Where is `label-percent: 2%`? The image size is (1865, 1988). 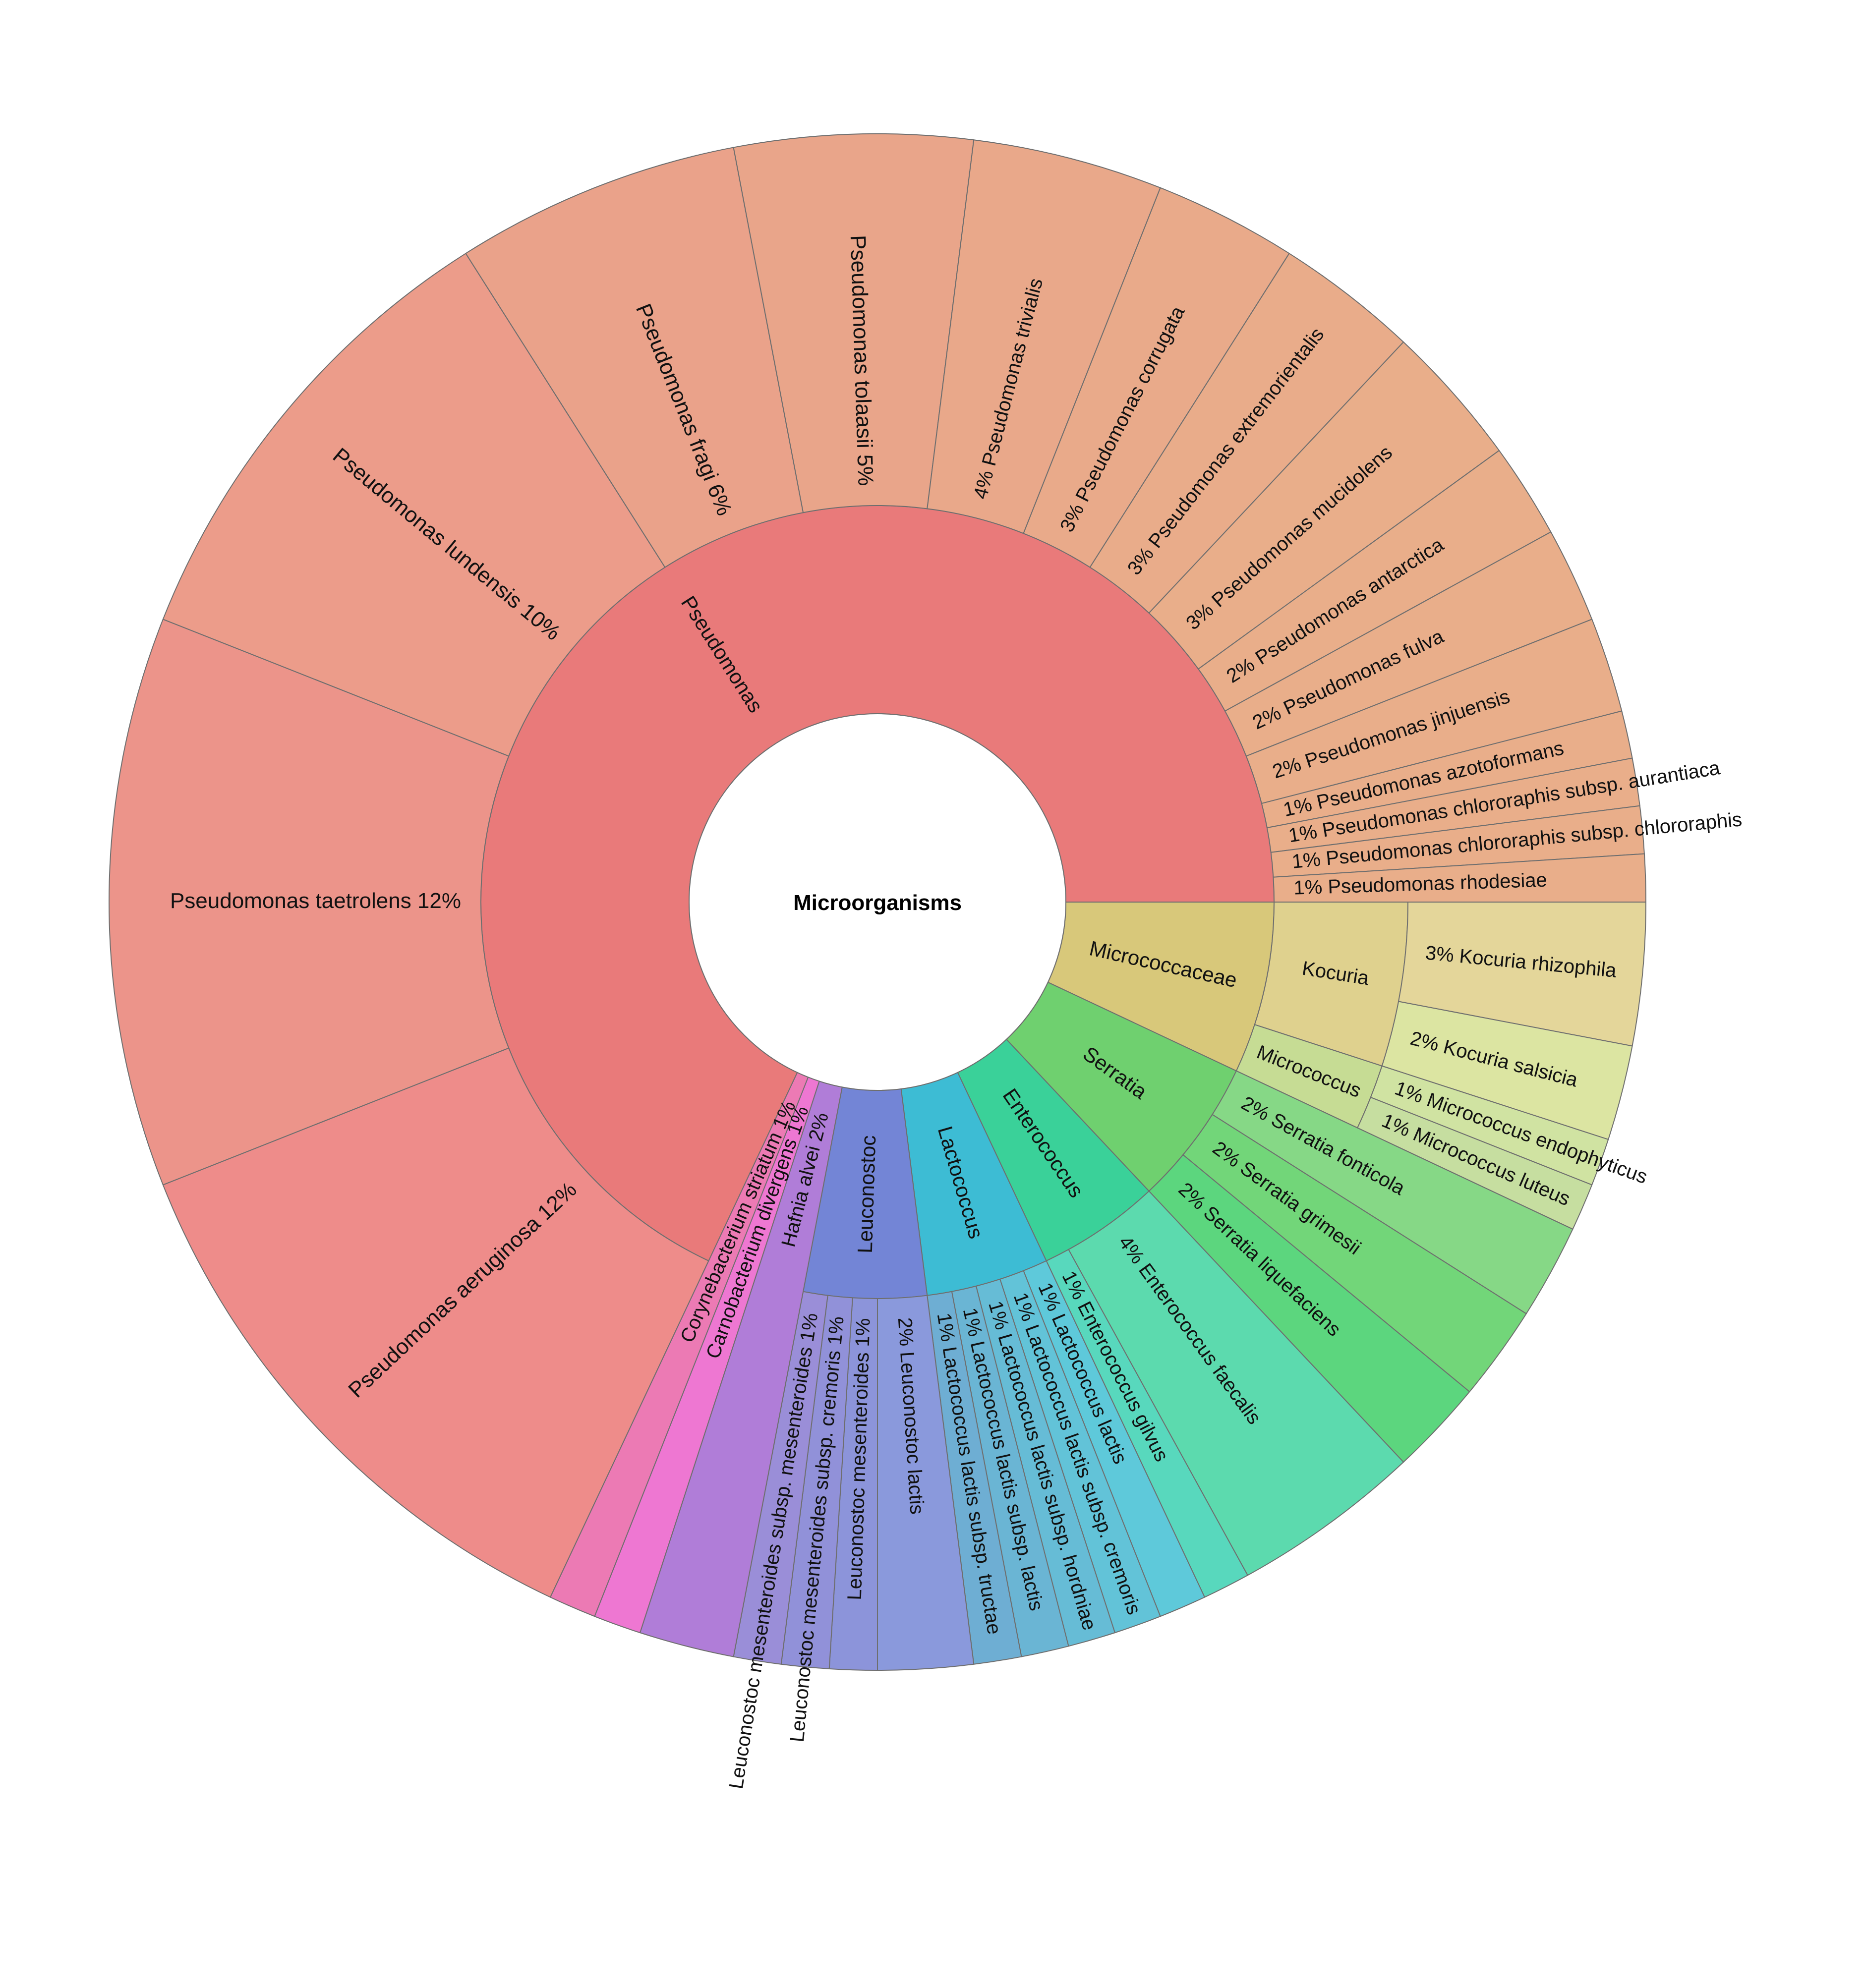 label-percent: 2% is located at coordinates (906, 1335).